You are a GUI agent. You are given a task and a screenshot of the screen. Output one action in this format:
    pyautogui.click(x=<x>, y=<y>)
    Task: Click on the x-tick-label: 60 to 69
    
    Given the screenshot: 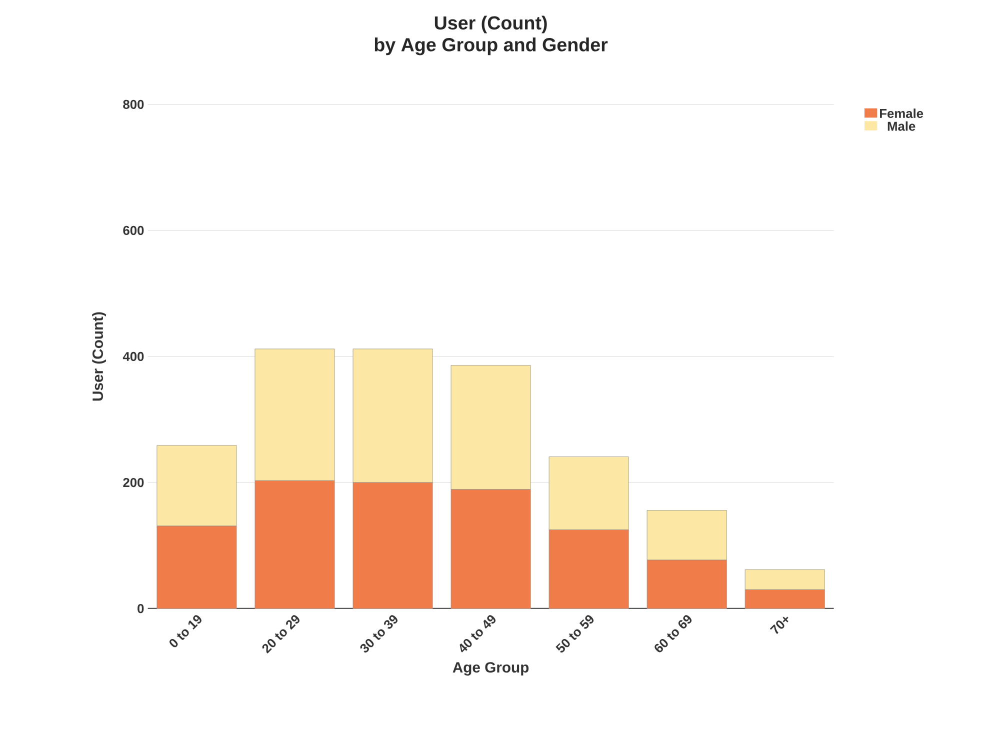 What is the action you would take?
    pyautogui.click(x=673, y=633)
    